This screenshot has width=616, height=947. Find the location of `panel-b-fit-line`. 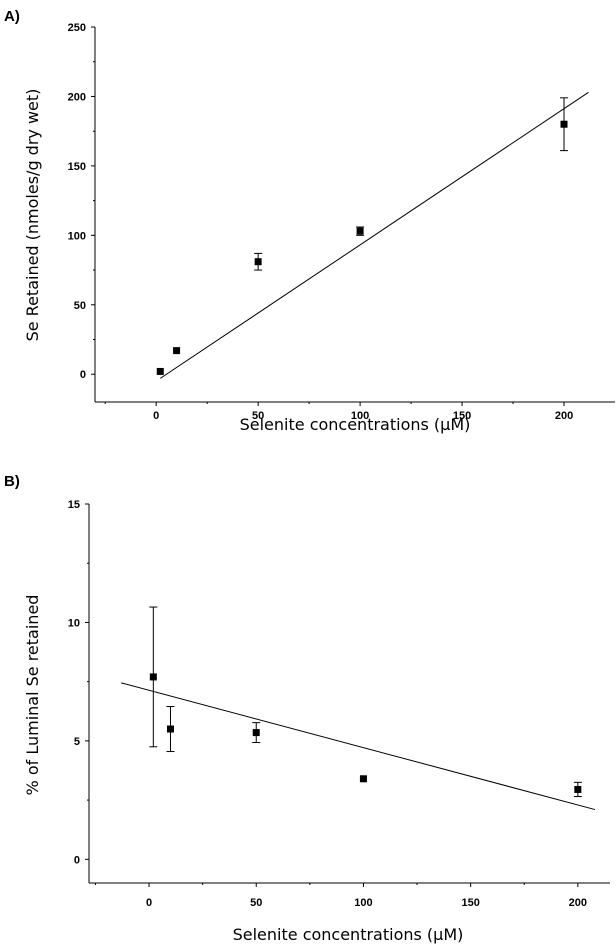

panel-b-fit-line is located at coordinates (358, 746).